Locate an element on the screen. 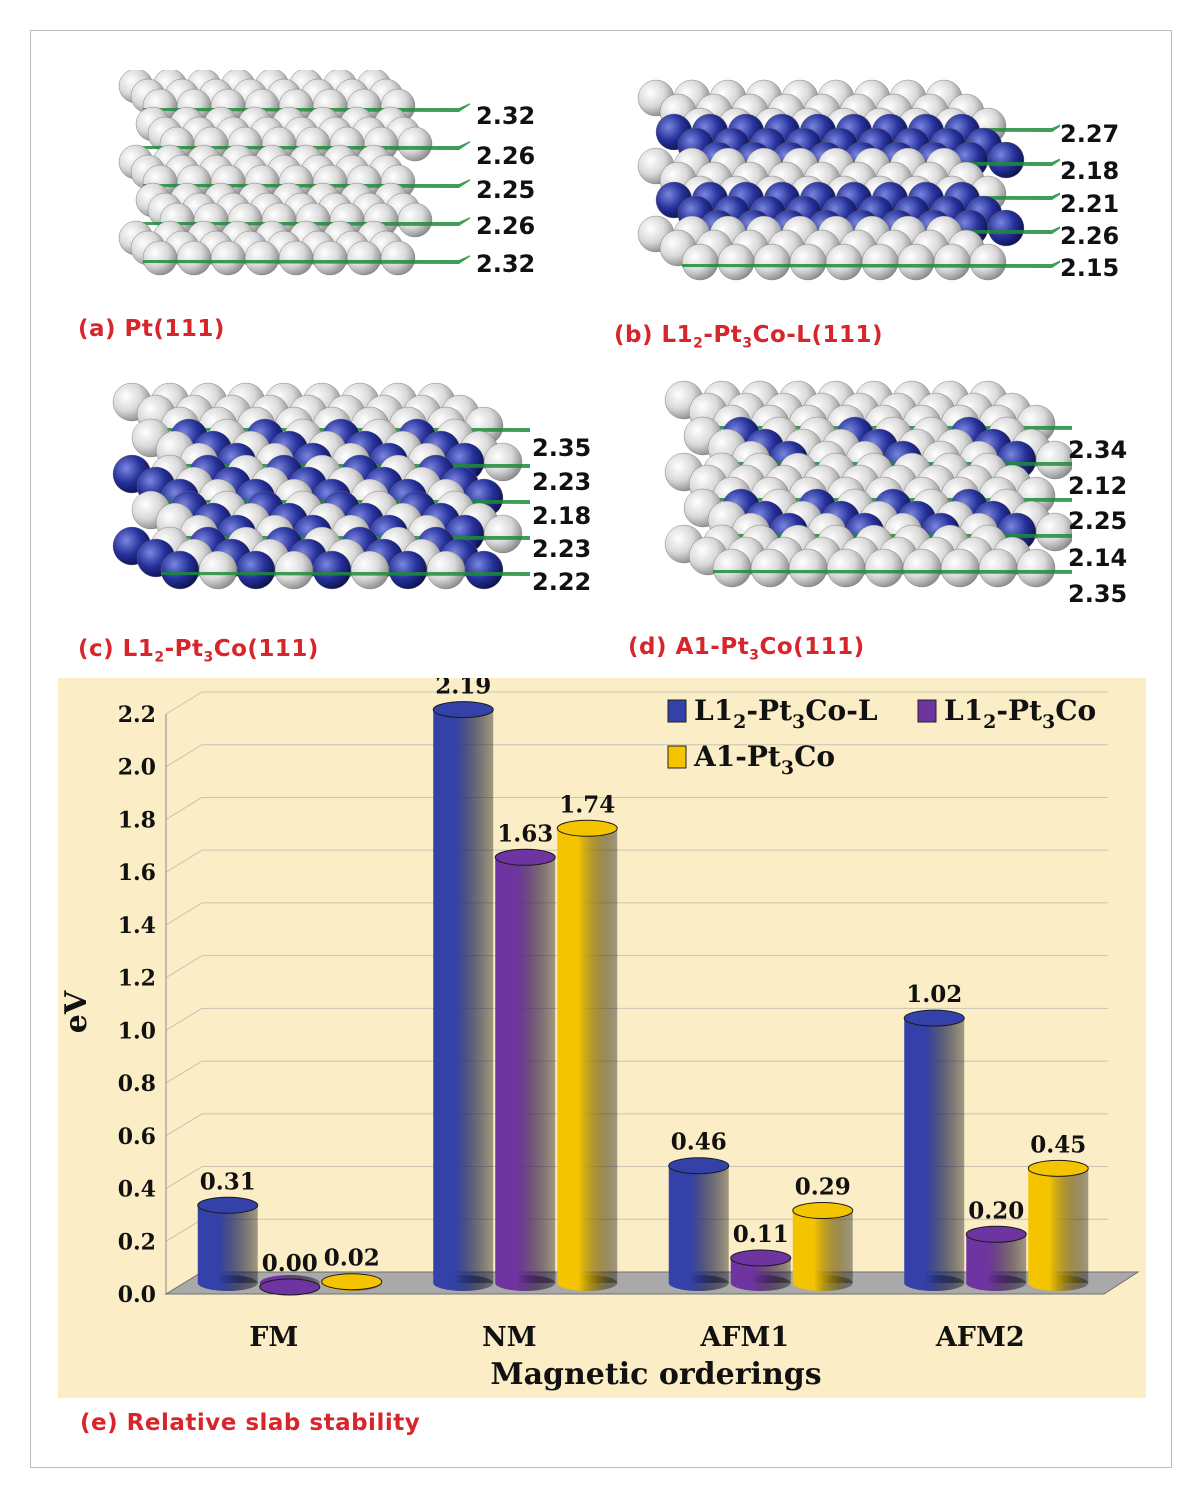 This screenshot has height=1500, width=1198. y-tick-label: 1.0 is located at coordinates (137, 1031).